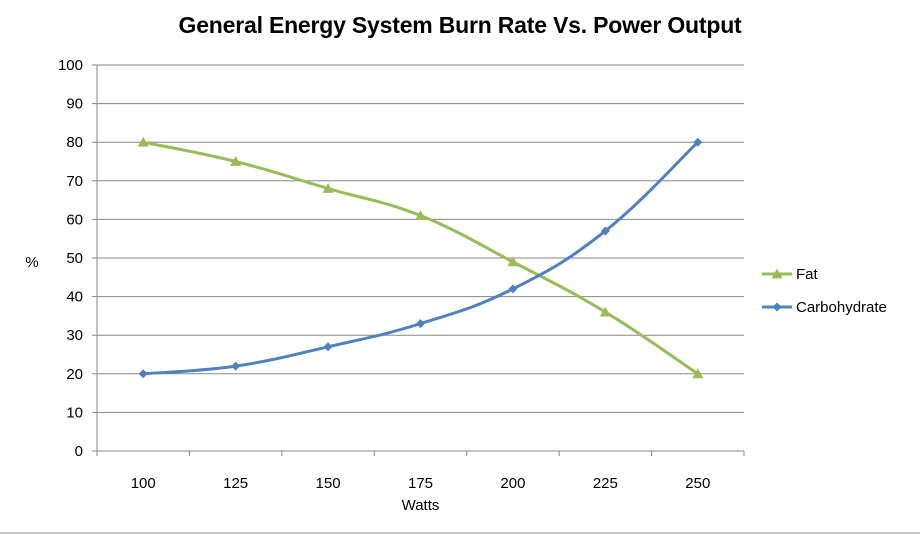  Describe the element at coordinates (512, 483) in the screenshot. I see `x-tick-label: 200` at that location.